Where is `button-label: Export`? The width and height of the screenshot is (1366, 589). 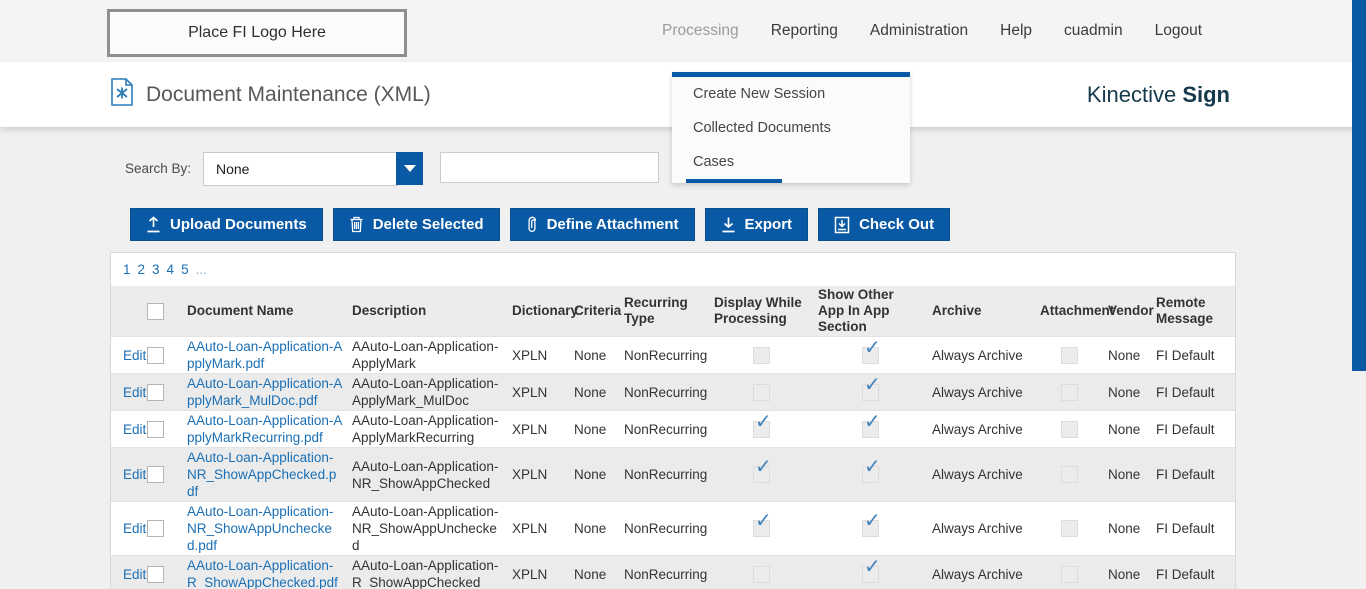 button-label: Export is located at coordinates (768, 224).